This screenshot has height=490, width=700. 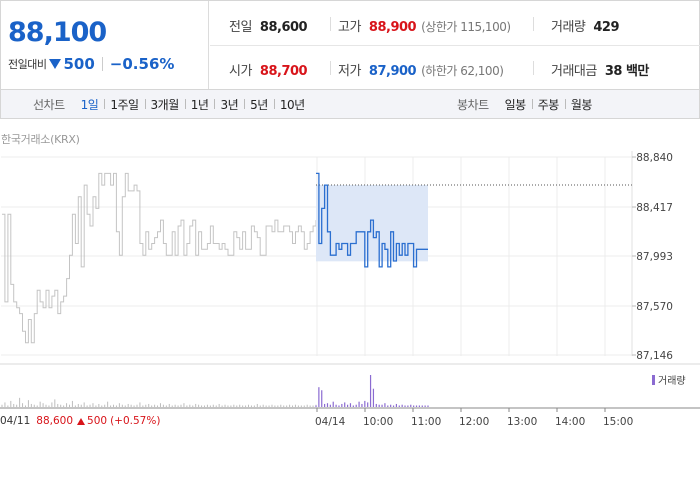 I want to click on high-label: 고가, so click(x=349, y=27).